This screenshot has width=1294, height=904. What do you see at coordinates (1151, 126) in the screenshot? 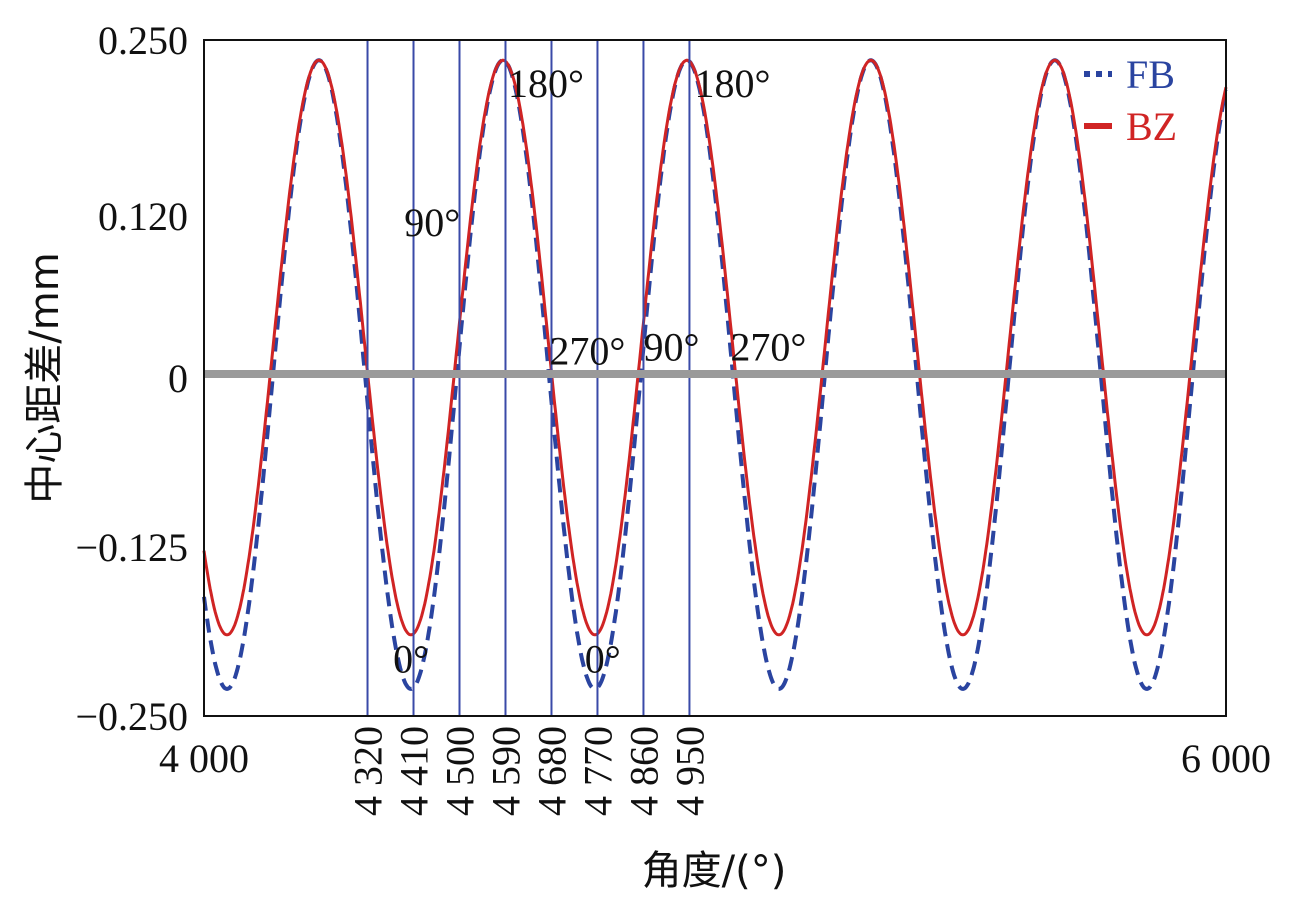
I see `legend-label-bz: BZ` at bounding box center [1151, 126].